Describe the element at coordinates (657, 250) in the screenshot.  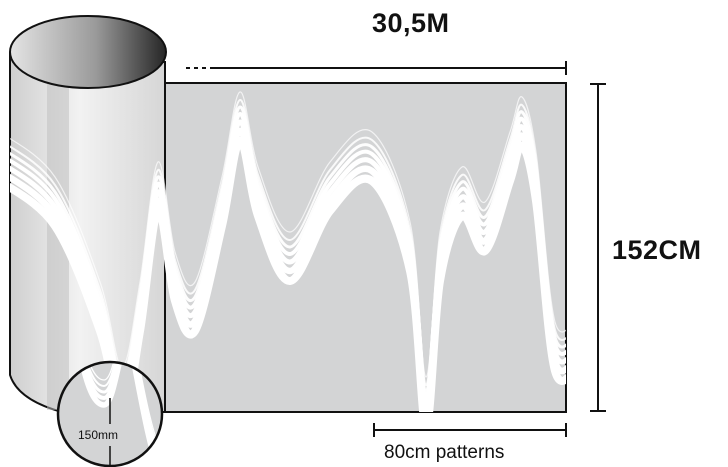
I see `roll-height-label: 152CM` at that location.